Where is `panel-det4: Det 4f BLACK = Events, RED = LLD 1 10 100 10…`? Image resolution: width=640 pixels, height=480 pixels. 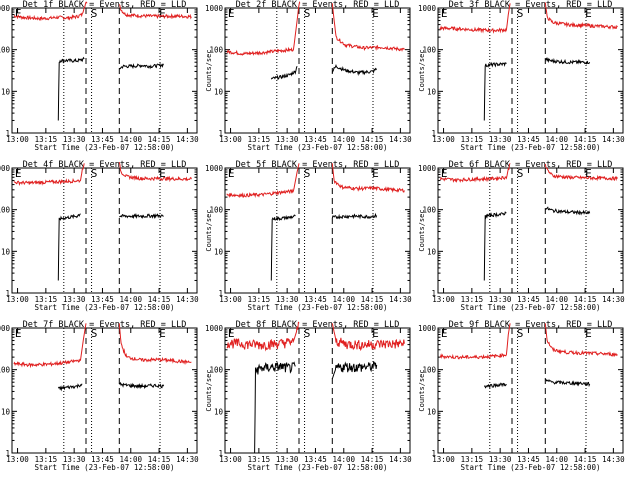
panel-det4: Det 4f BLACK = Events, RED = LLD 1 10 100 10… is located at coordinates (99, 236).